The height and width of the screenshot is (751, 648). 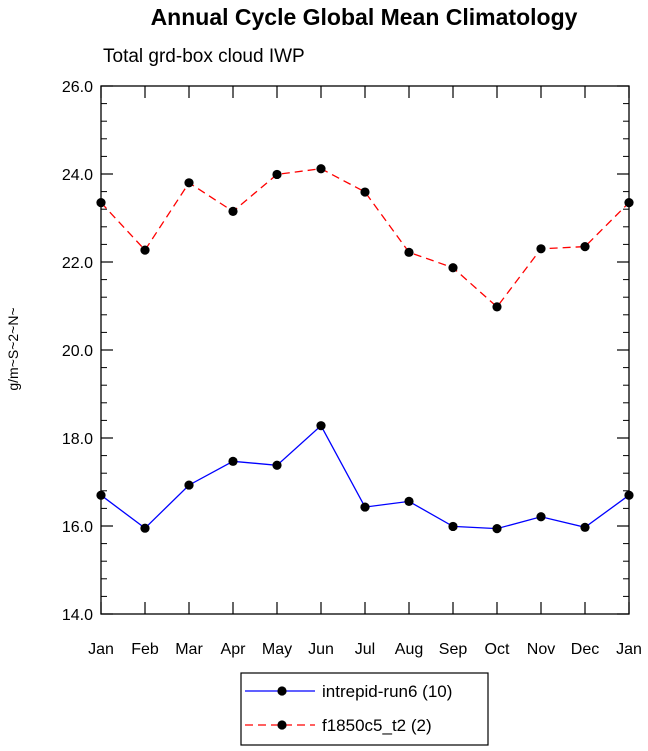 What do you see at coordinates (365, 649) in the screenshot?
I see `x-tick-label: Jul` at bounding box center [365, 649].